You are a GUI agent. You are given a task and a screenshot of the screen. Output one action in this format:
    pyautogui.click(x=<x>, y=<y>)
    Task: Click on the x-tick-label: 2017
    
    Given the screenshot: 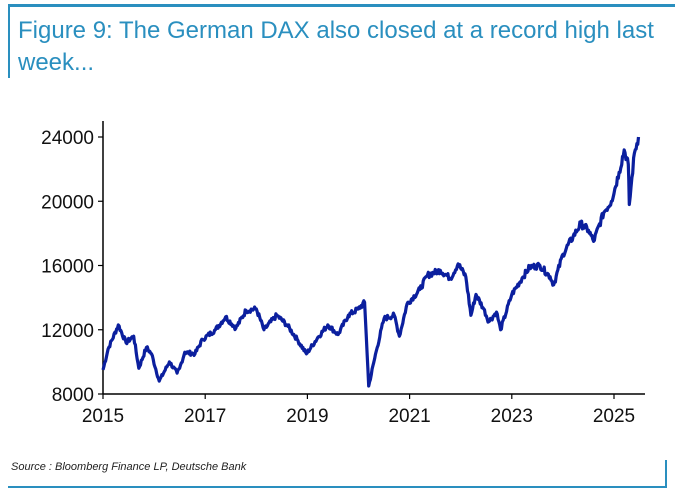 What is the action you would take?
    pyautogui.click(x=205, y=416)
    